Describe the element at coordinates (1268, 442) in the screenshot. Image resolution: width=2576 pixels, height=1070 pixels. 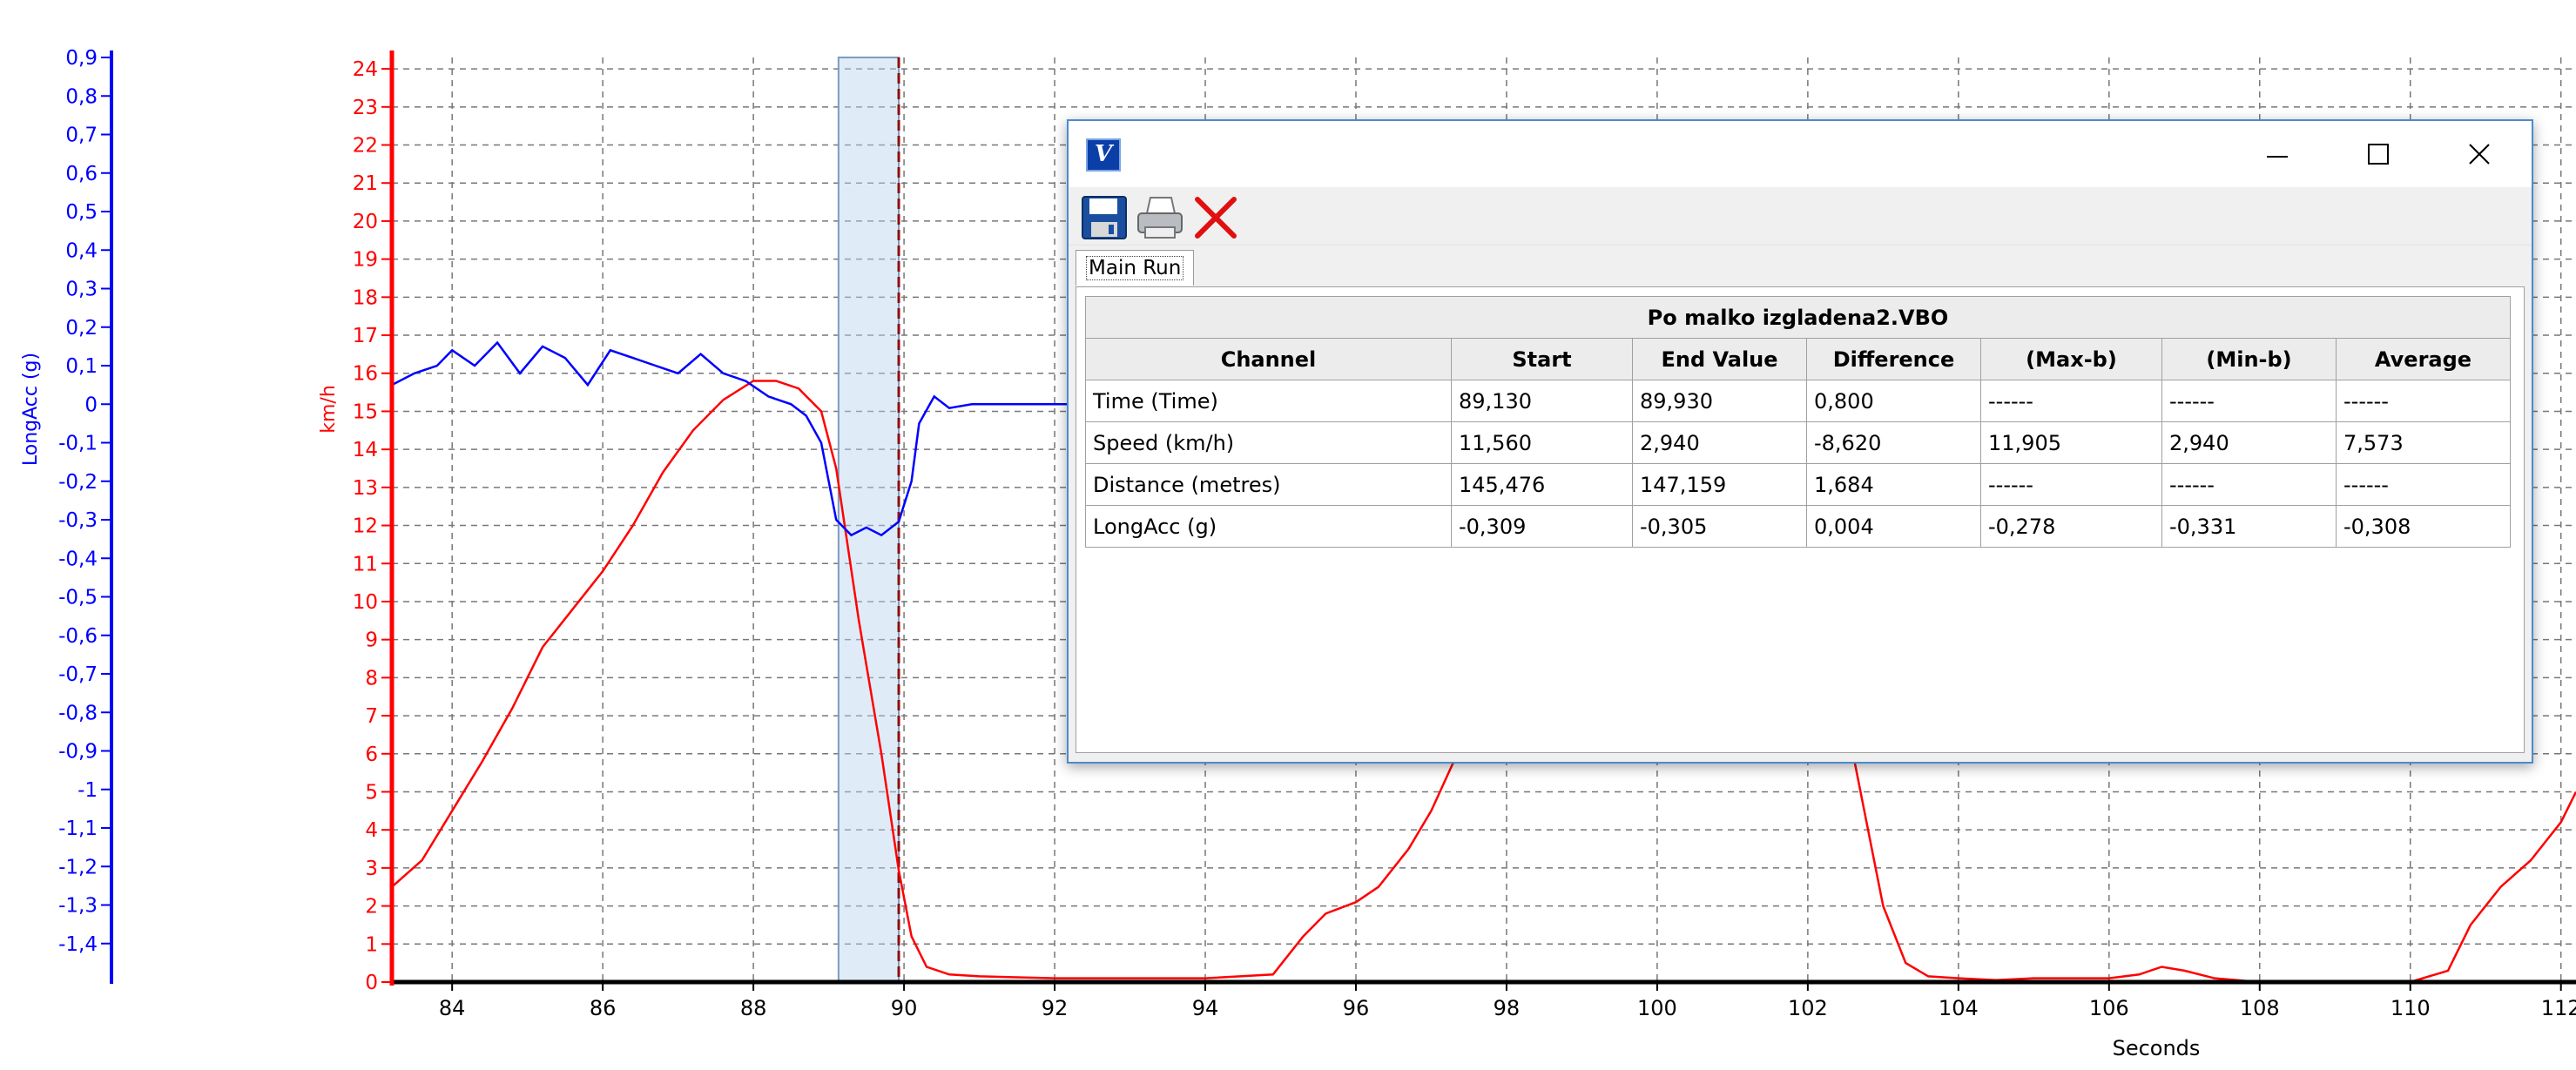
I see `table-cell: Speed (km/h)` at that location.